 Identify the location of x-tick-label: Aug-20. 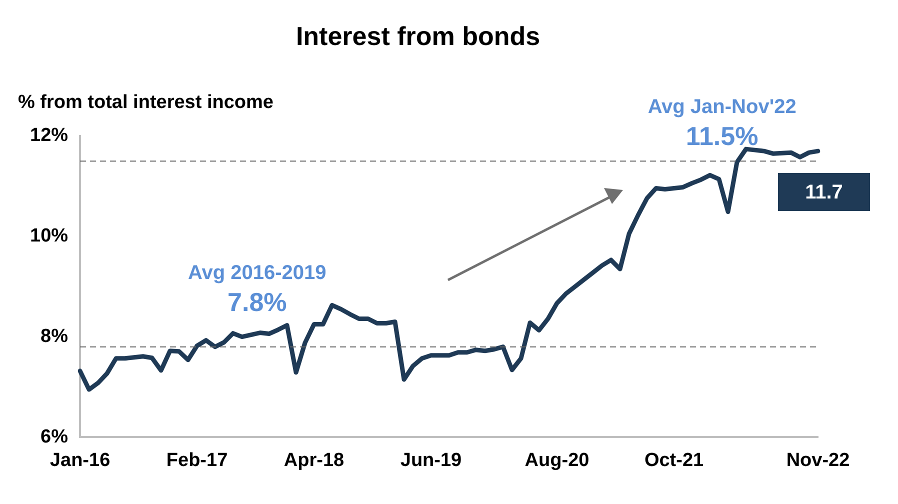
(557, 460).